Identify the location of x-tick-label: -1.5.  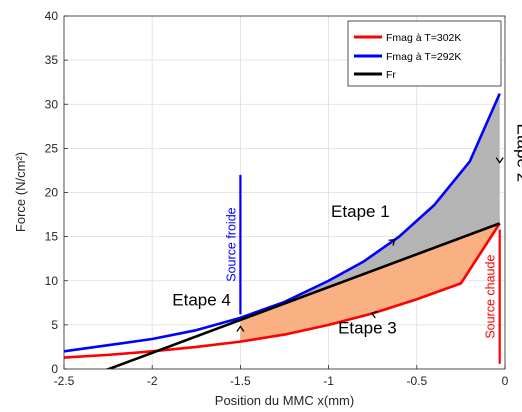
(240, 381).